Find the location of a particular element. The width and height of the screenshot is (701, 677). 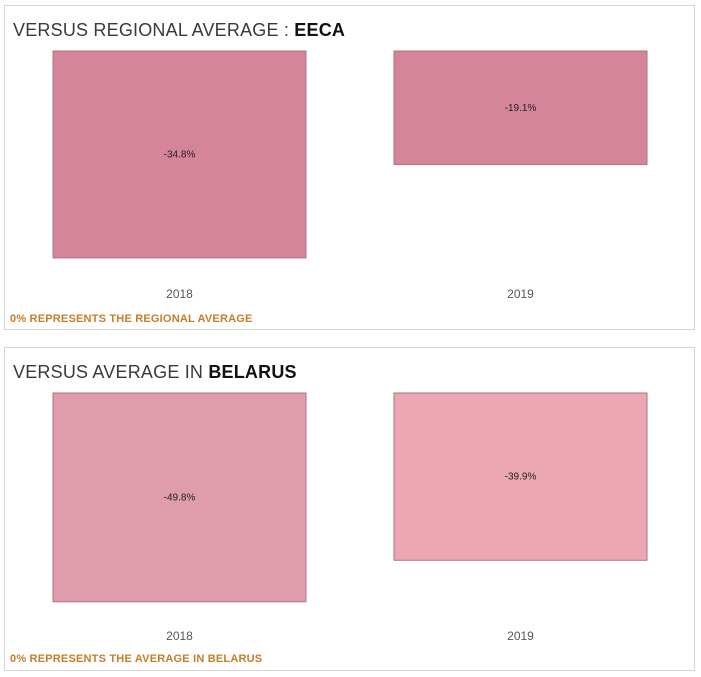

chart-title: VERSUS REGIONAL AVERAGE : EECA is located at coordinates (179, 30).